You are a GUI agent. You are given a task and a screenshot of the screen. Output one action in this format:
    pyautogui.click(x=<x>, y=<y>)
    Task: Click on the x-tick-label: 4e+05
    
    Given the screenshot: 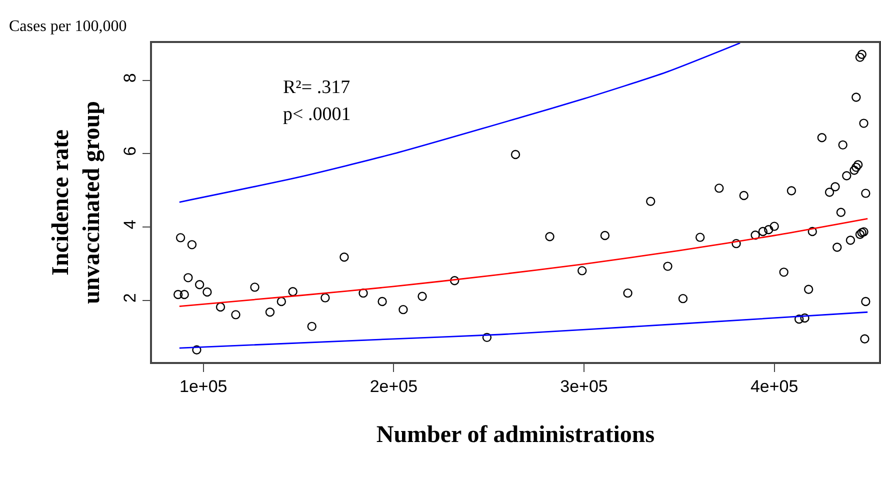 What is the action you would take?
    pyautogui.click(x=774, y=386)
    